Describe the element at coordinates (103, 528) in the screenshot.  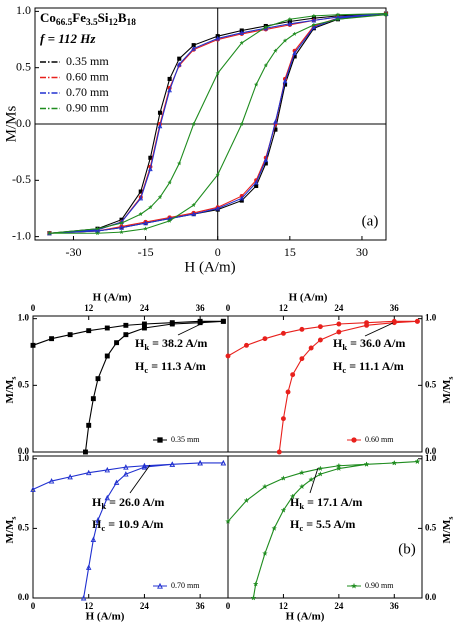
I see `subscript: c` at that location.